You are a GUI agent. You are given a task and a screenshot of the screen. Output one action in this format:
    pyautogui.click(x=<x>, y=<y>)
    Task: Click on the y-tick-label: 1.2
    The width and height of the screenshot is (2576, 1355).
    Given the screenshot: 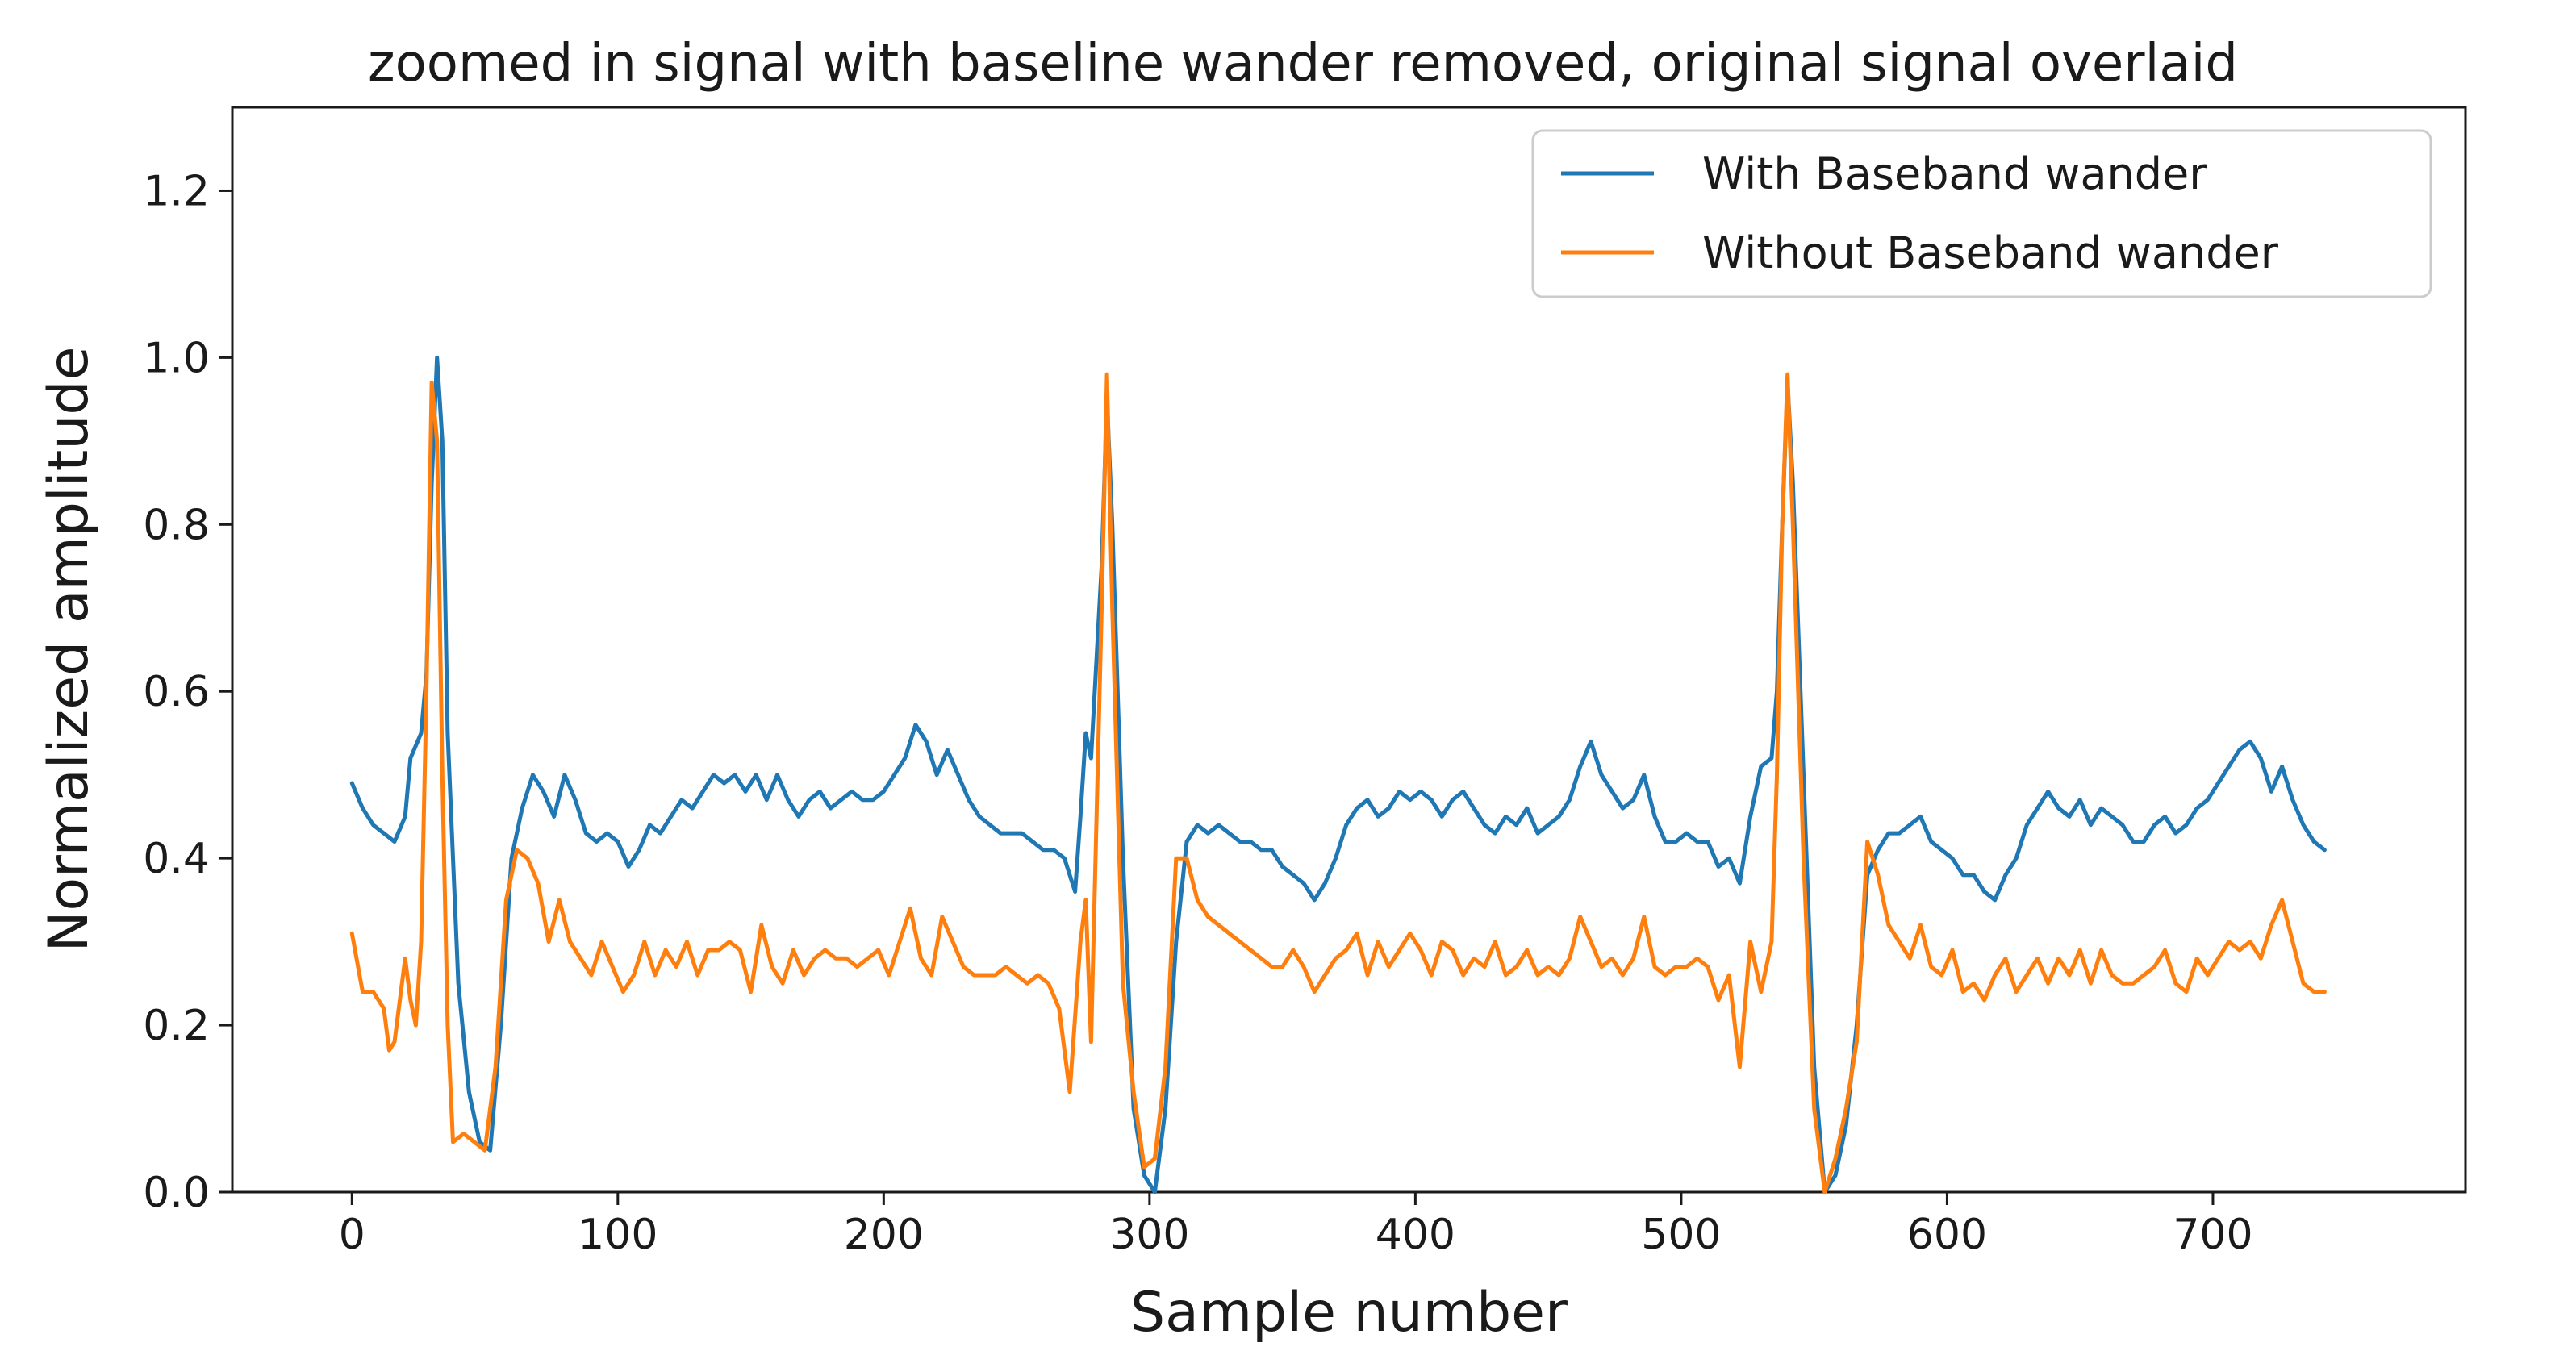 What is the action you would take?
    pyautogui.click(x=176, y=191)
    